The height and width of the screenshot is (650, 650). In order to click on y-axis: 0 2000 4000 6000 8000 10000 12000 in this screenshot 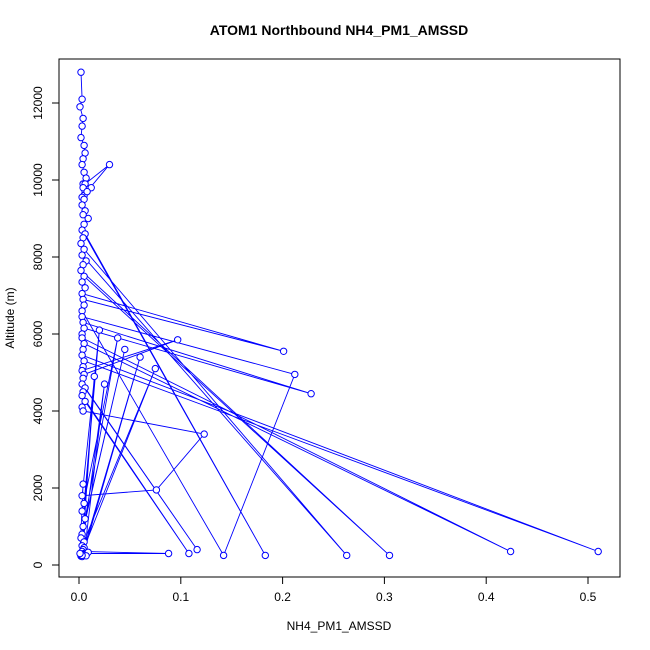, I will do `click(45, 327)`.